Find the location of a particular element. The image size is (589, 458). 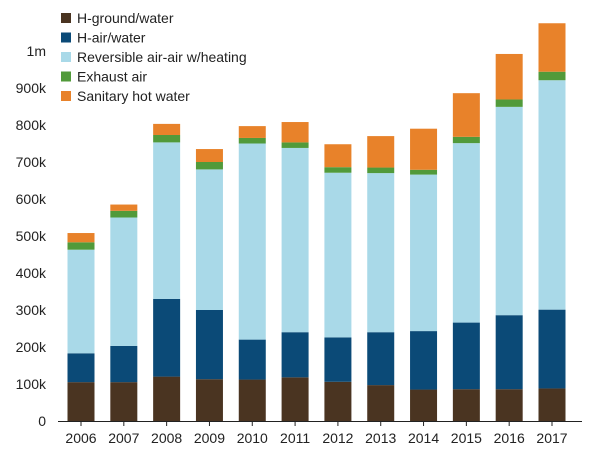

legend-label: H-ground/water is located at coordinates (125, 18).